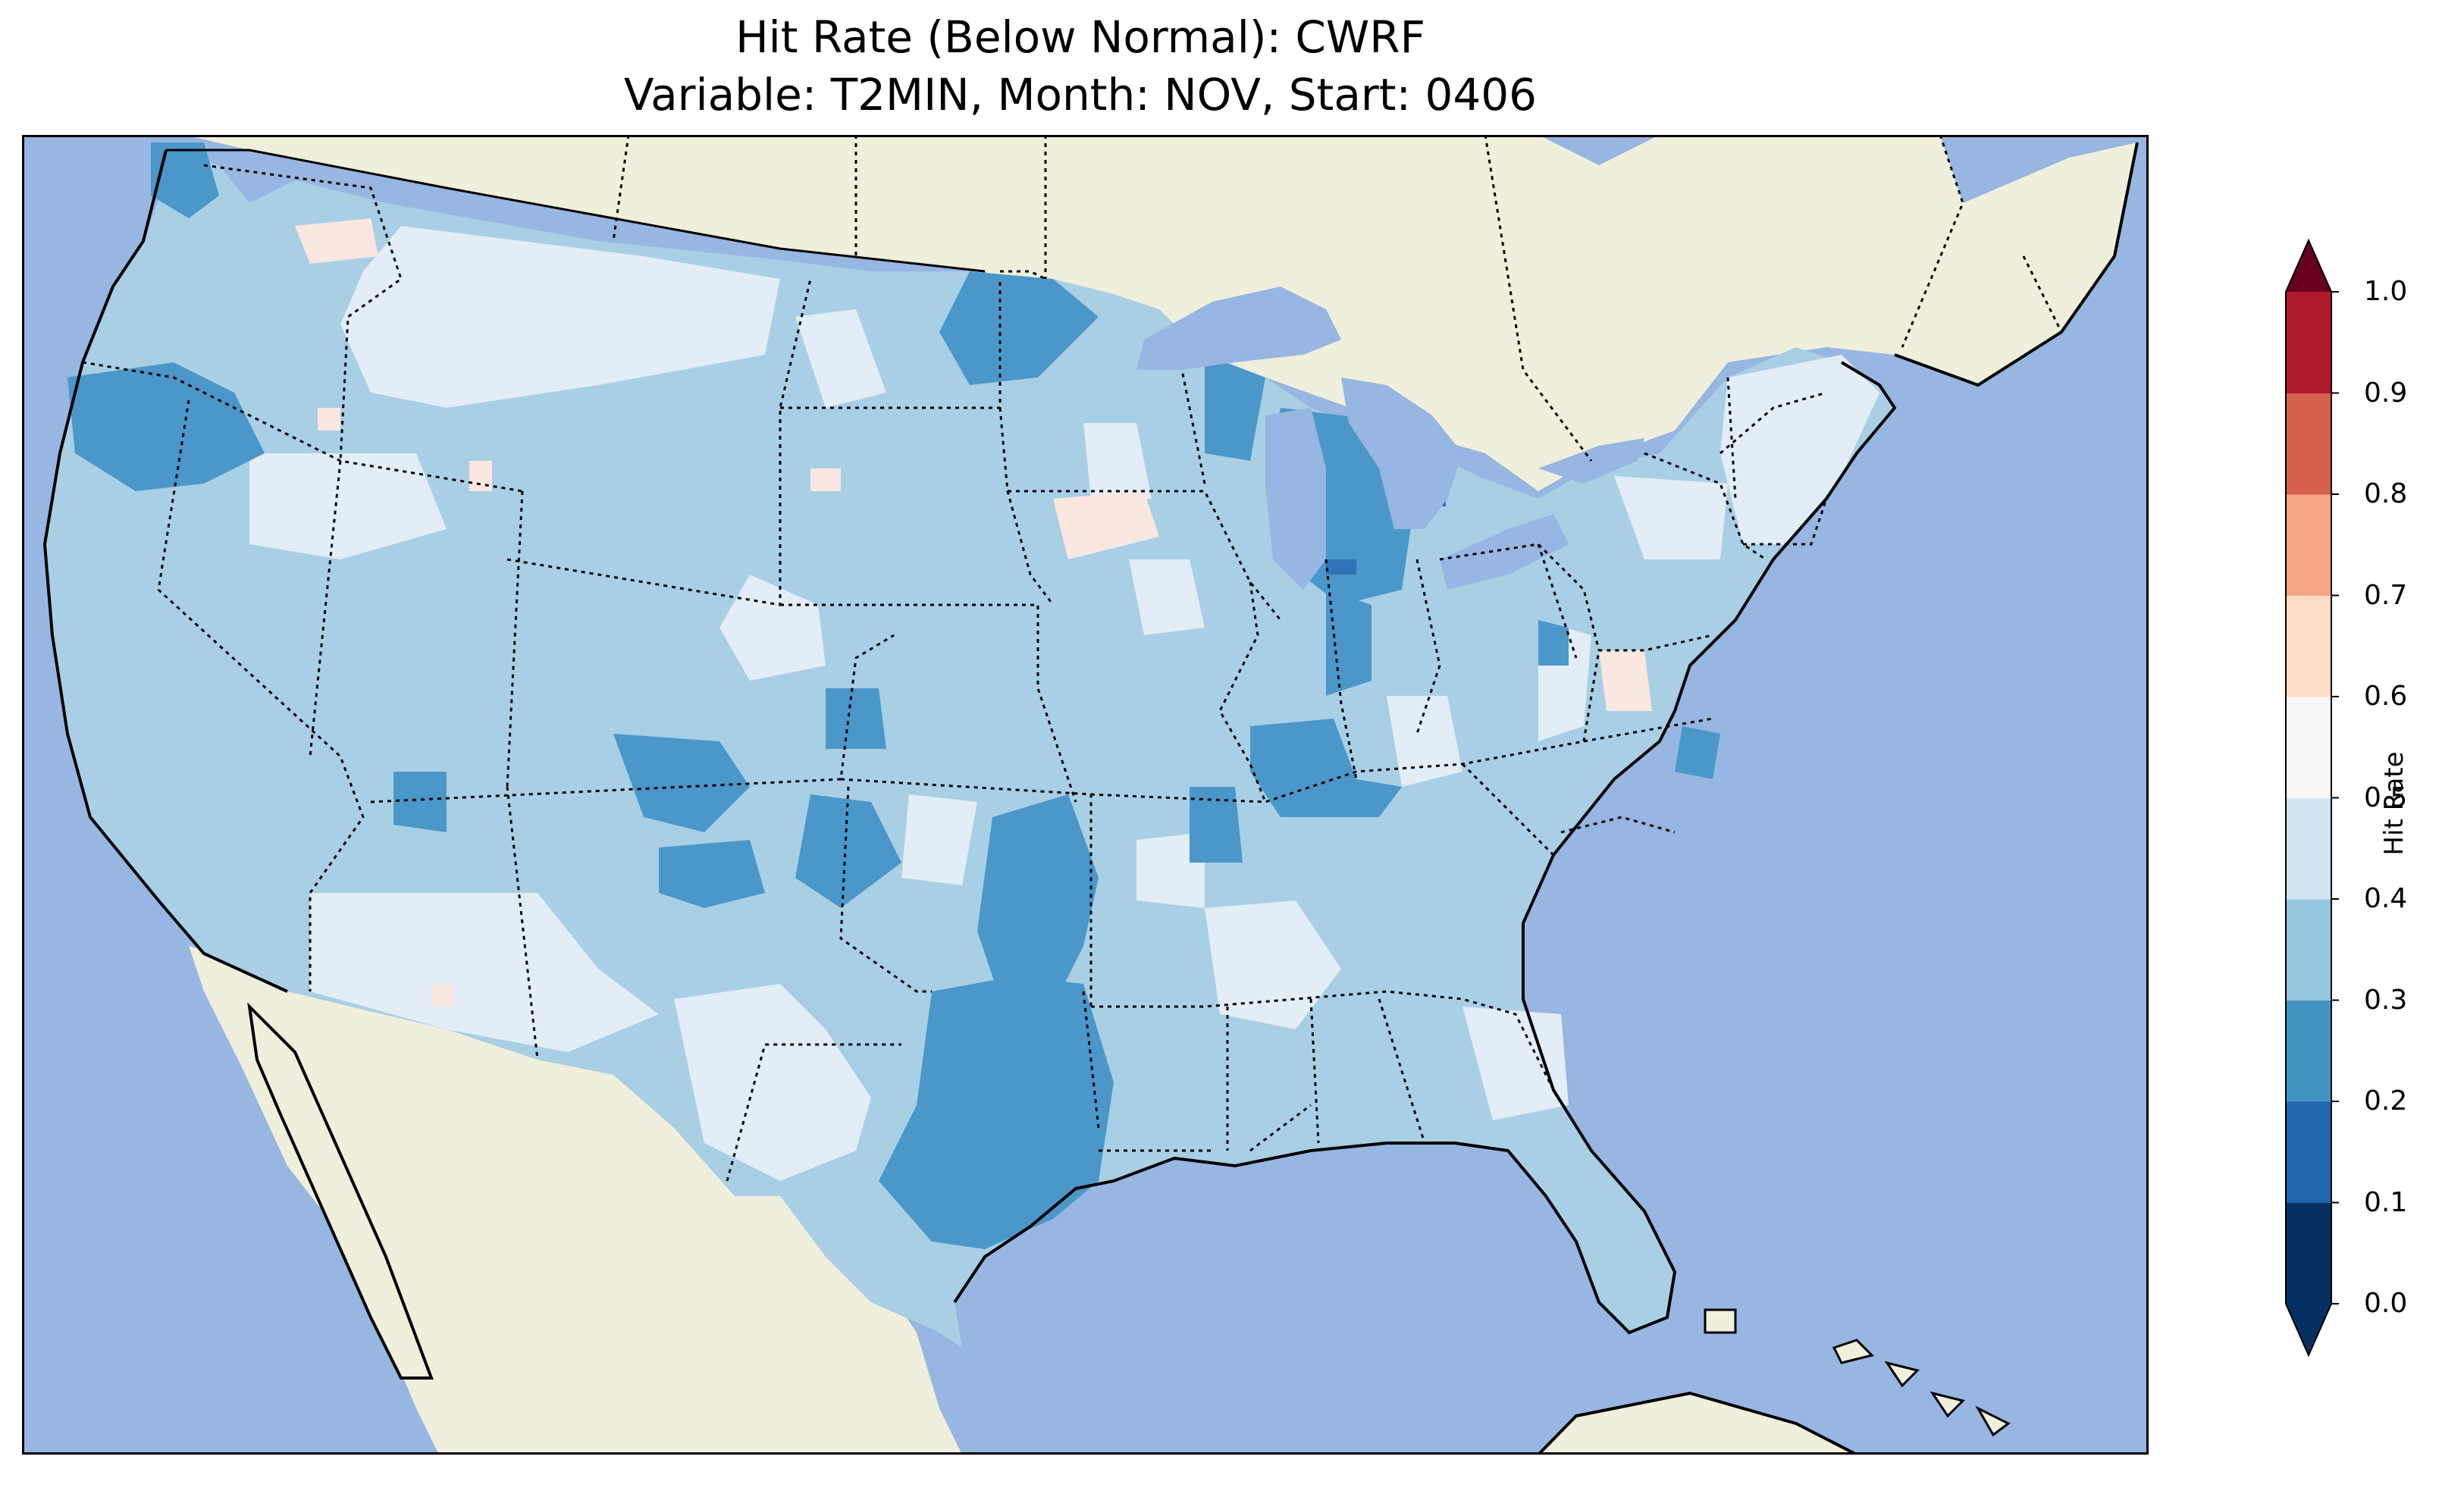 This screenshot has height=1494, width=2464. I want to click on baja-land, so click(340, 1192).